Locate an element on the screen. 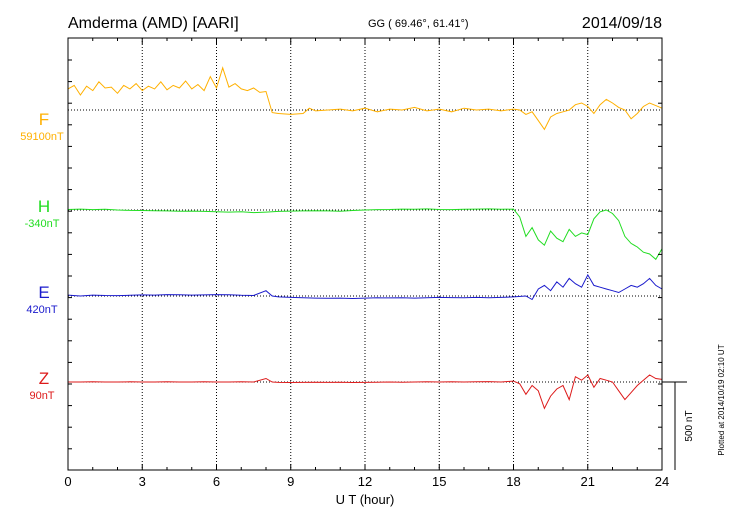  date-label: 2014/09/18 is located at coordinates (622, 23).